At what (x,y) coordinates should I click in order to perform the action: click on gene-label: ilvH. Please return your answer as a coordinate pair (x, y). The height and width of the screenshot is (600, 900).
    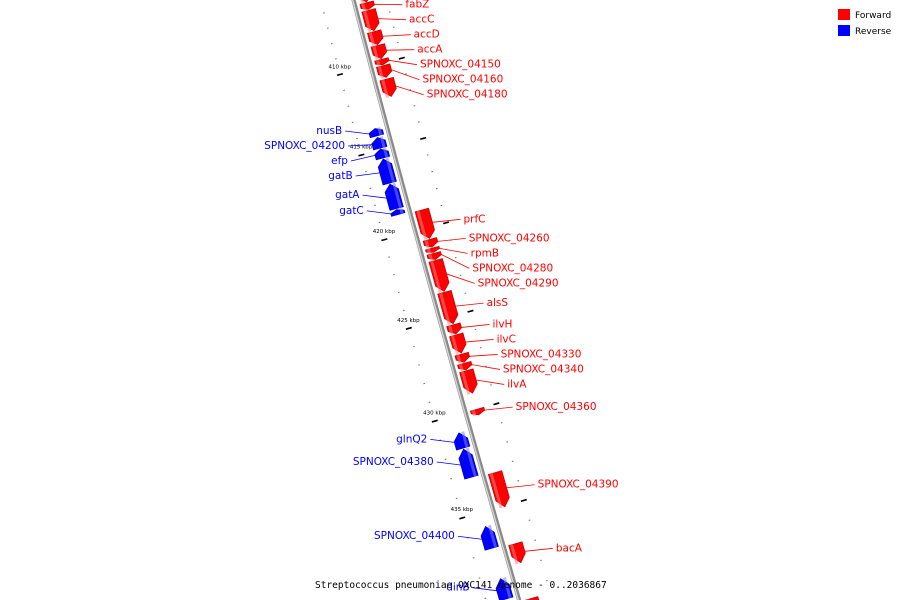
    Looking at the image, I should click on (502, 324).